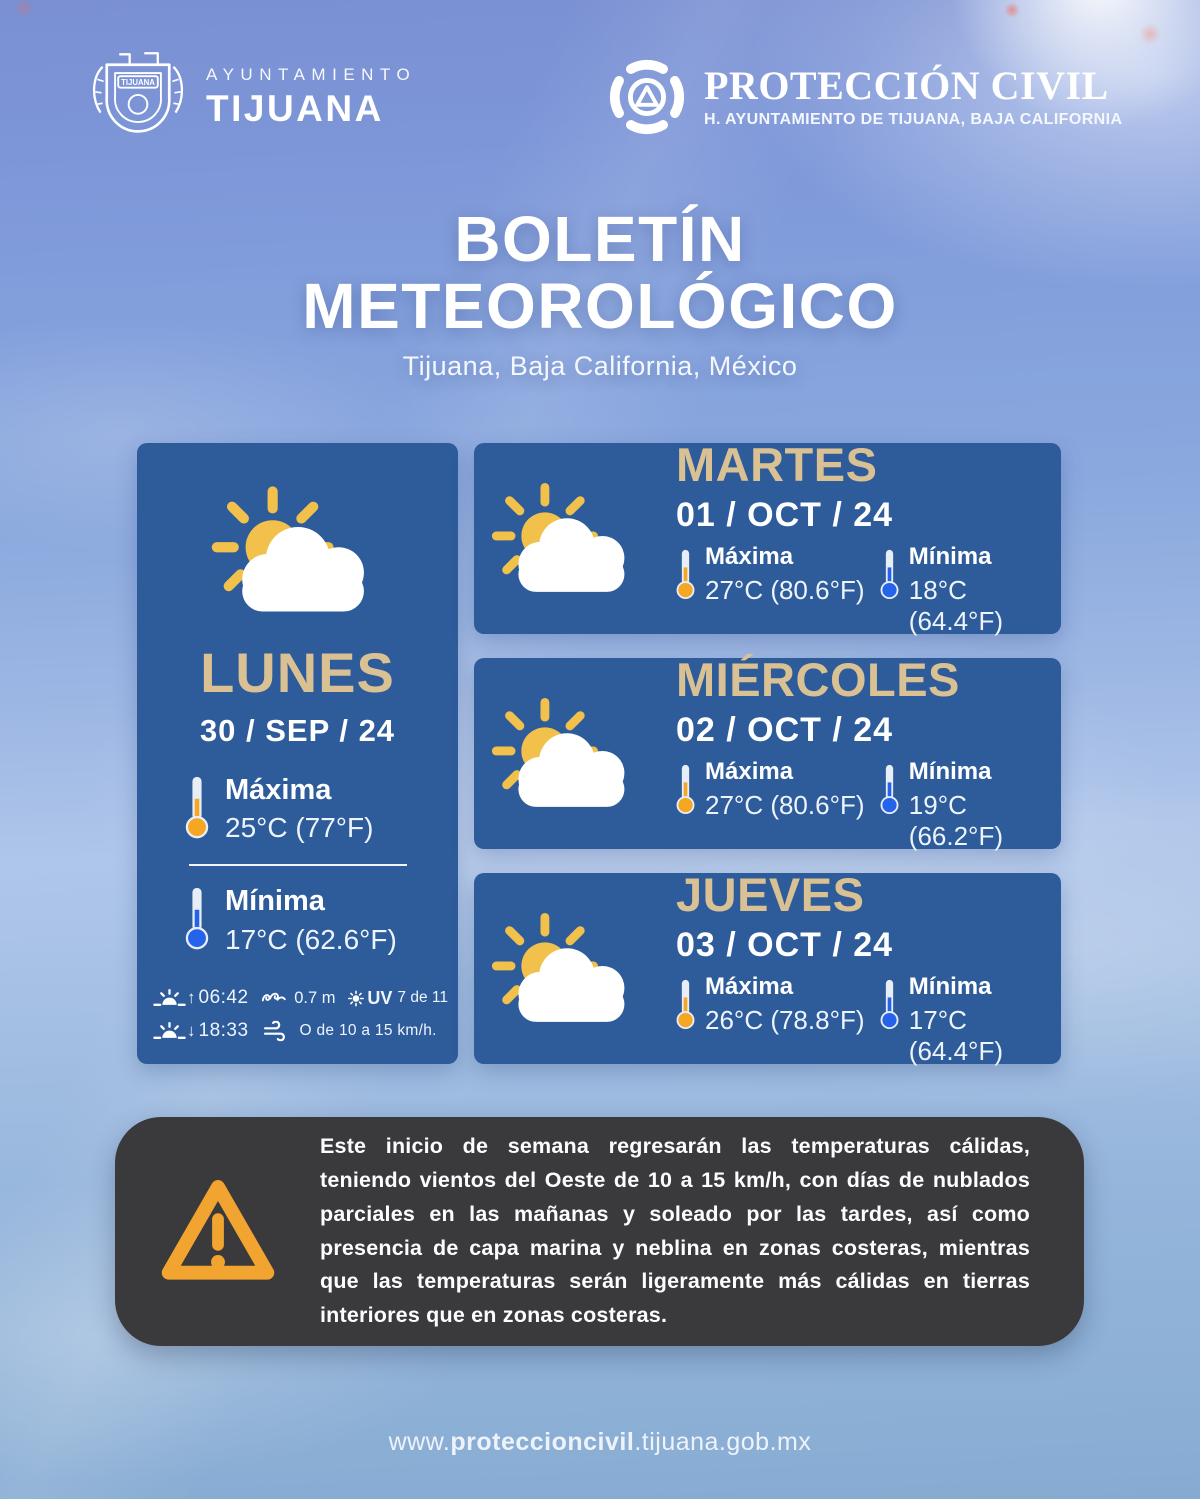 The image size is (1200, 1499). I want to click on min-value: 19°C (66.2°F), so click(955, 820).